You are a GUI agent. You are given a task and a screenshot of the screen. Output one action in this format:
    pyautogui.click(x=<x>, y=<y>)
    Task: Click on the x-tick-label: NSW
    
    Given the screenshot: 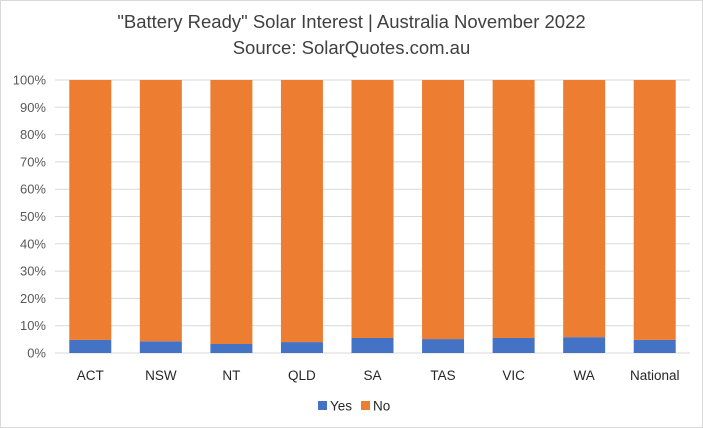 What is the action you would take?
    pyautogui.click(x=161, y=375)
    